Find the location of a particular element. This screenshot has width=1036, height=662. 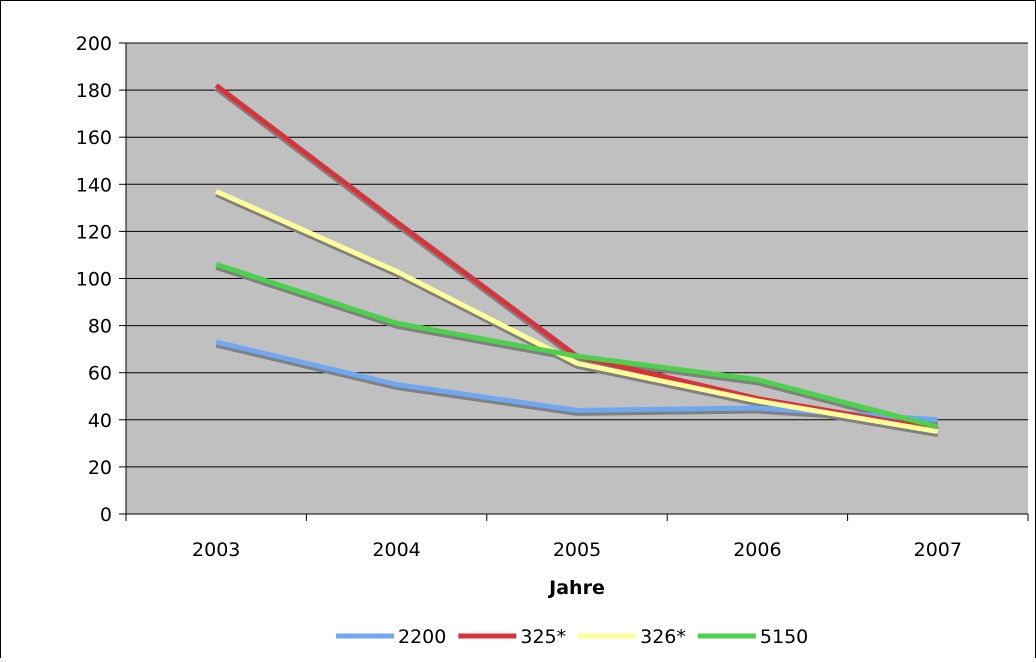

y-tick-label: 120 is located at coordinates (94, 232).